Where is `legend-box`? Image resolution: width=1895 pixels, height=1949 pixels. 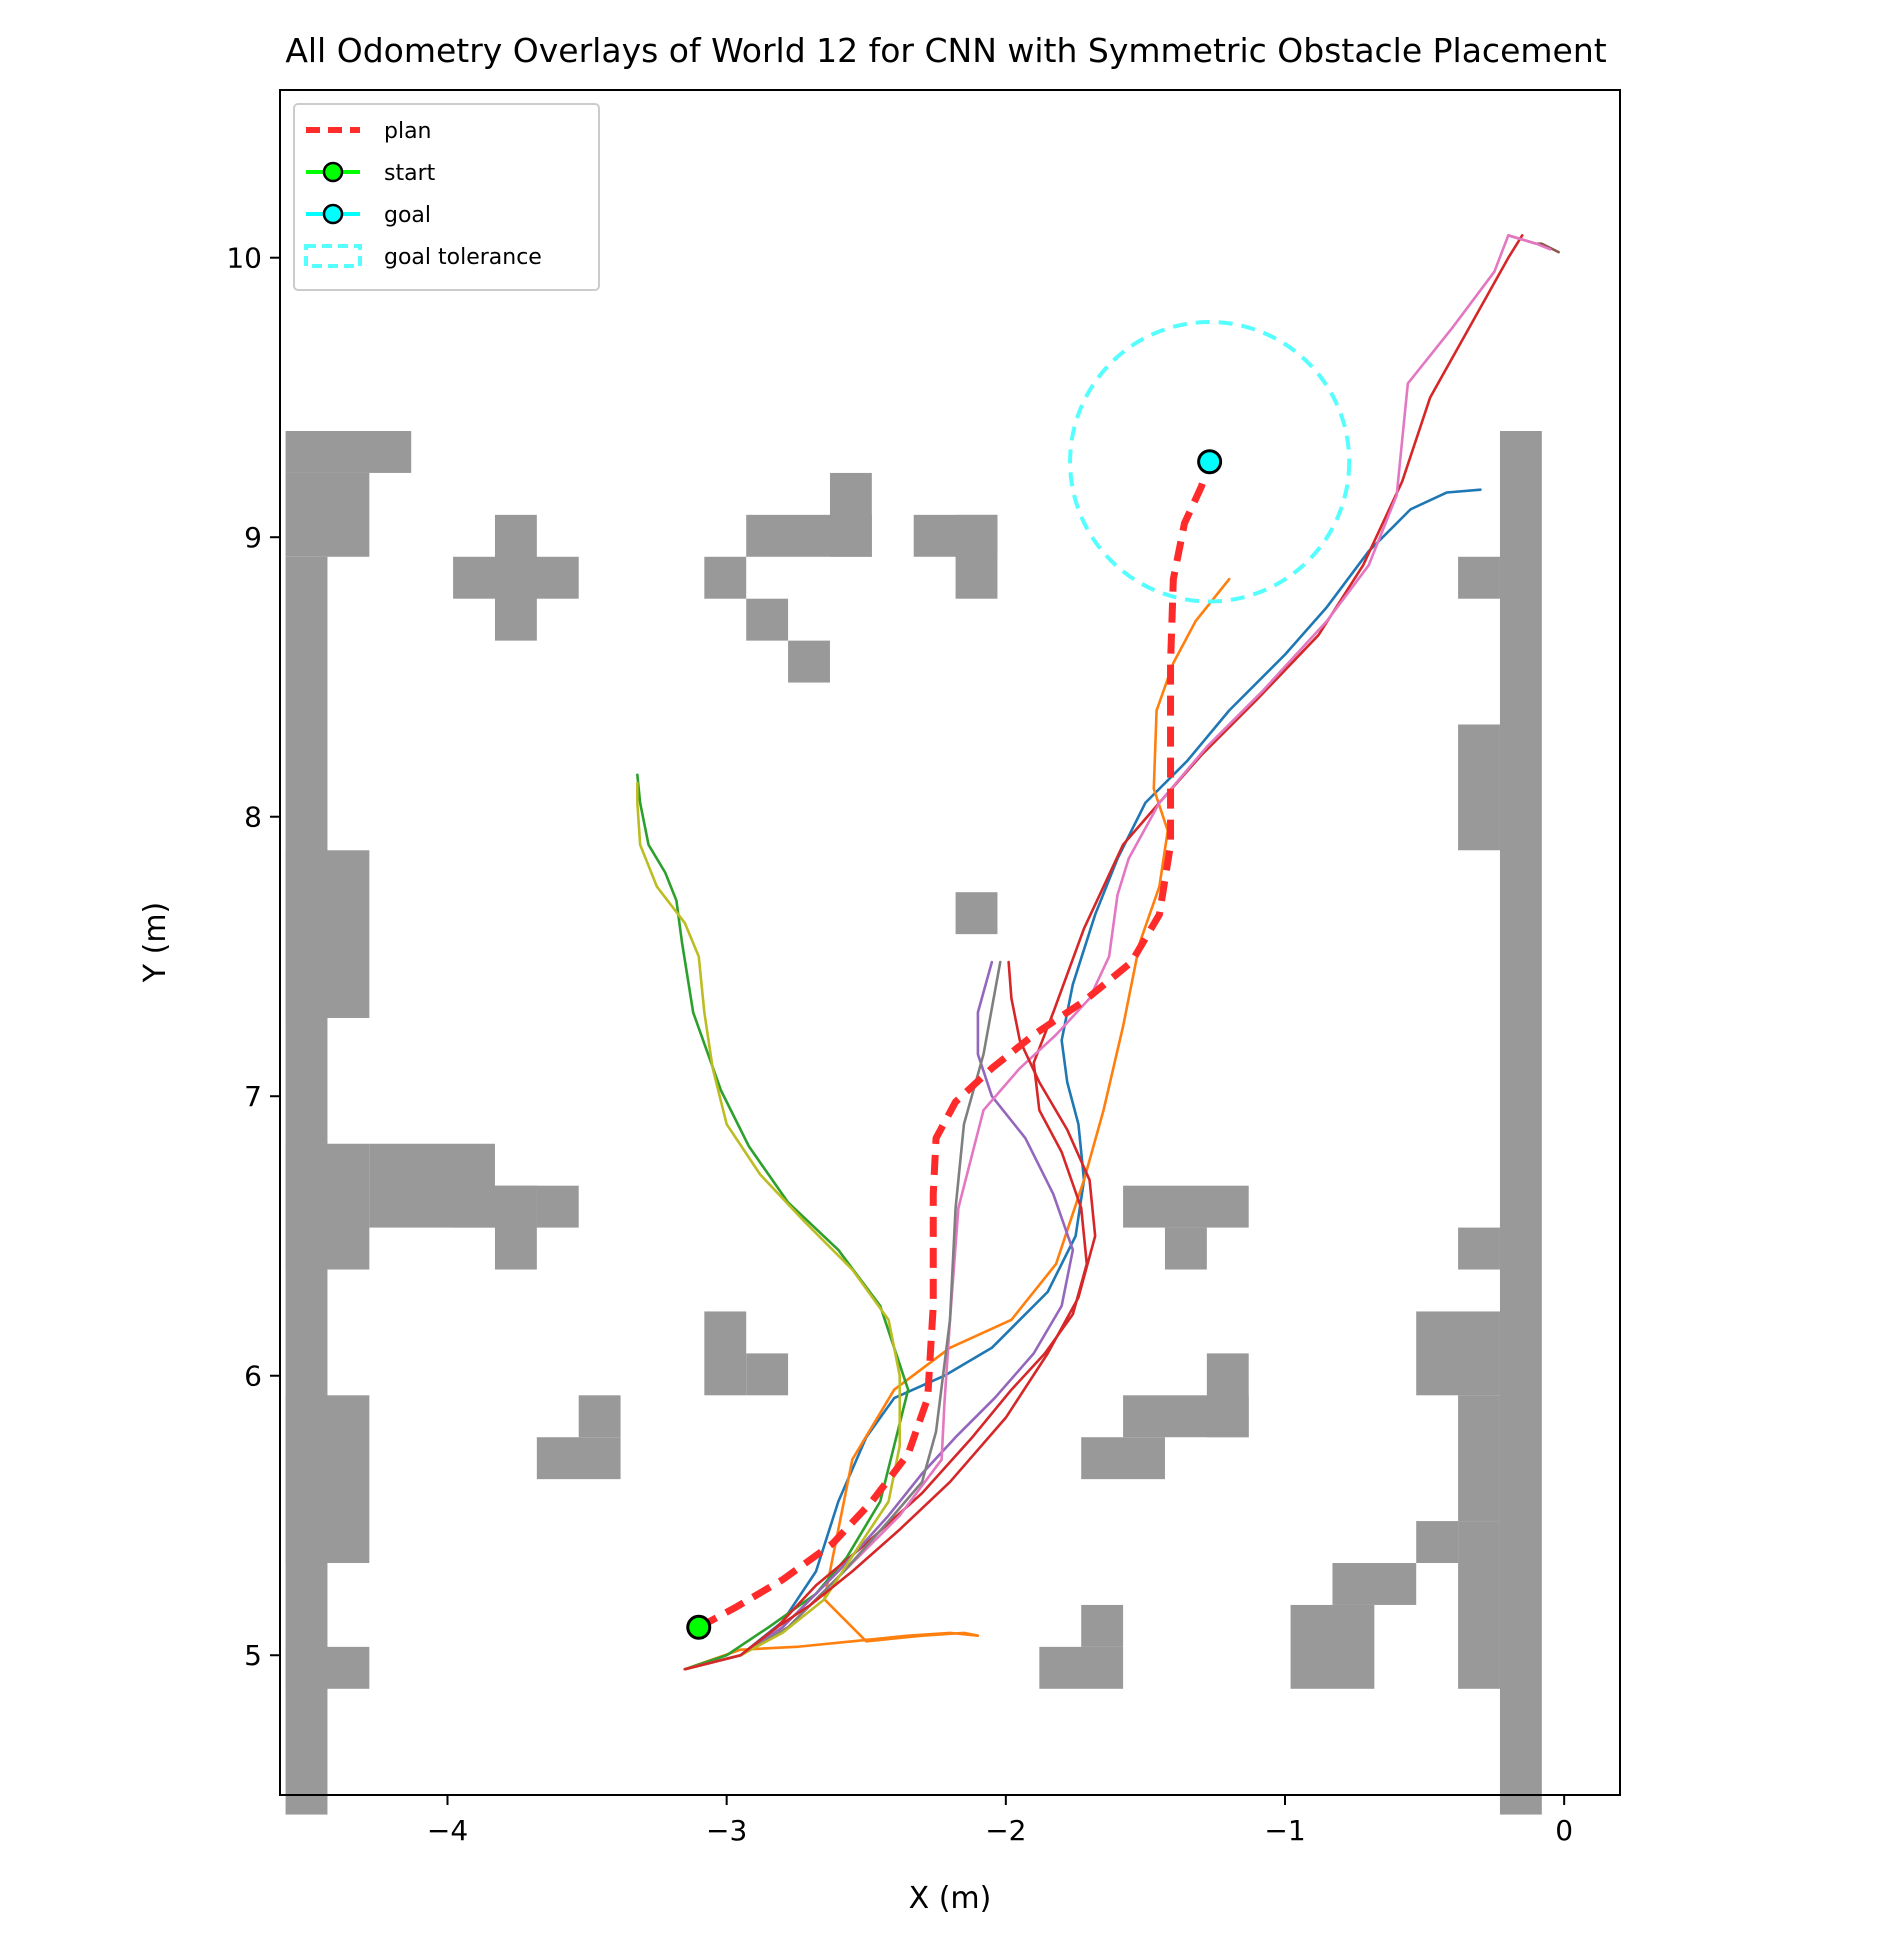
legend-box is located at coordinates (446, 197).